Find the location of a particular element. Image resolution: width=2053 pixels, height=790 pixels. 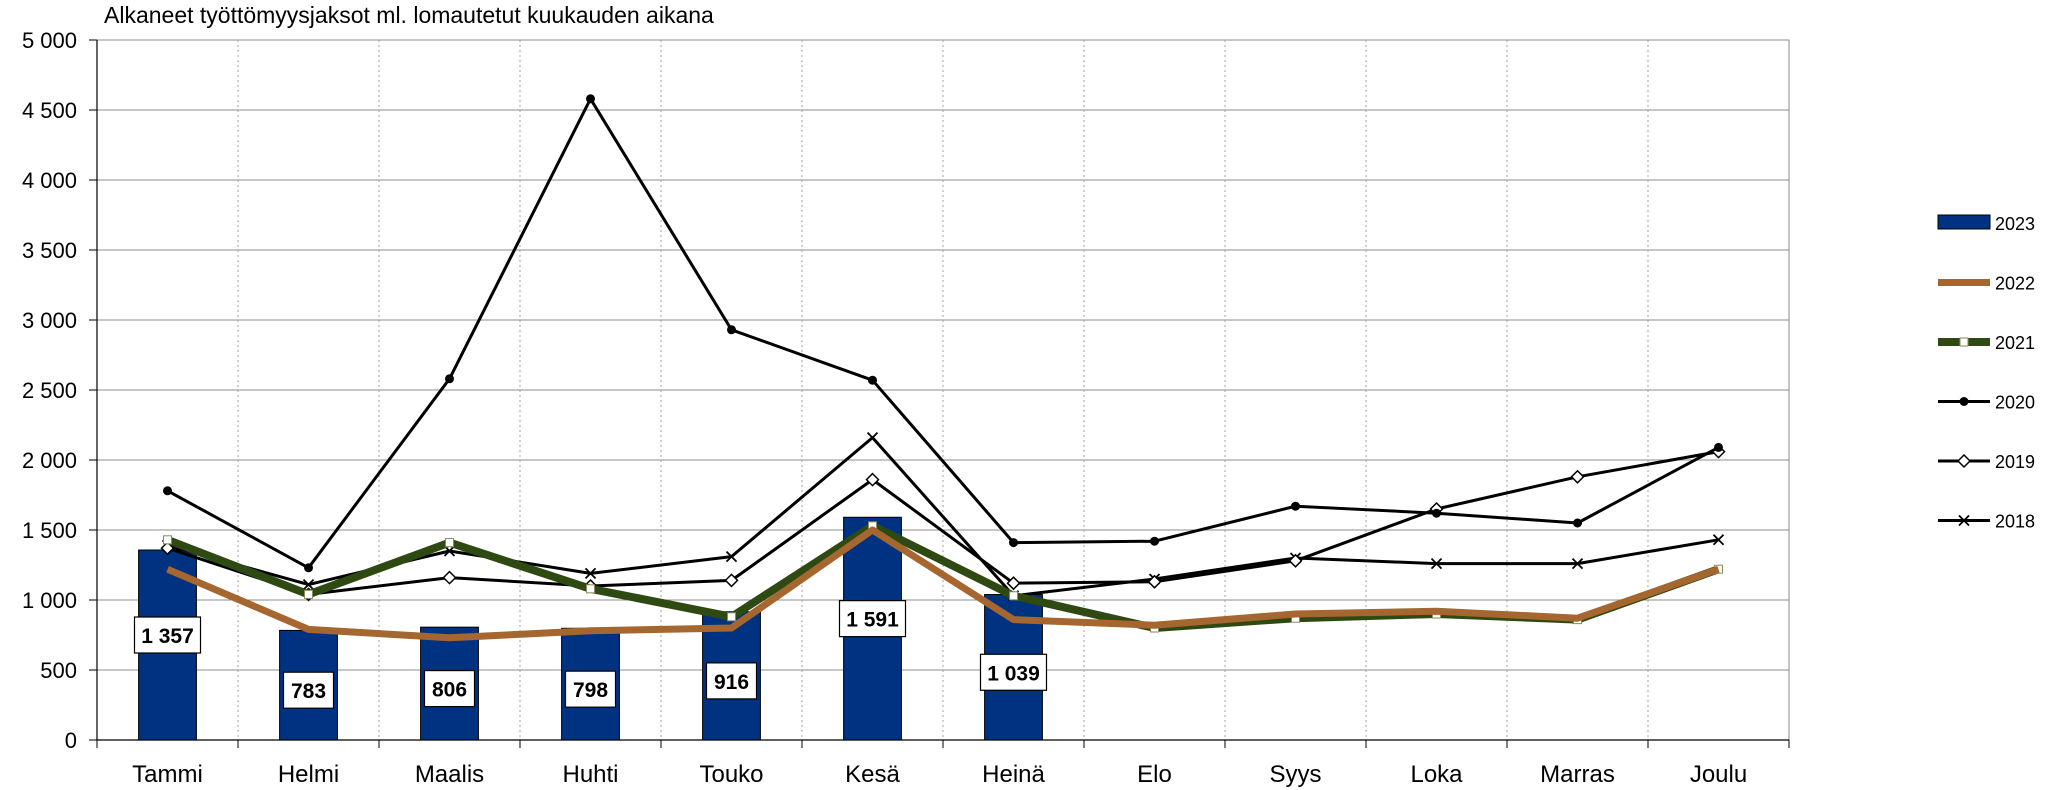

data-label: 1 591 is located at coordinates (872, 620).